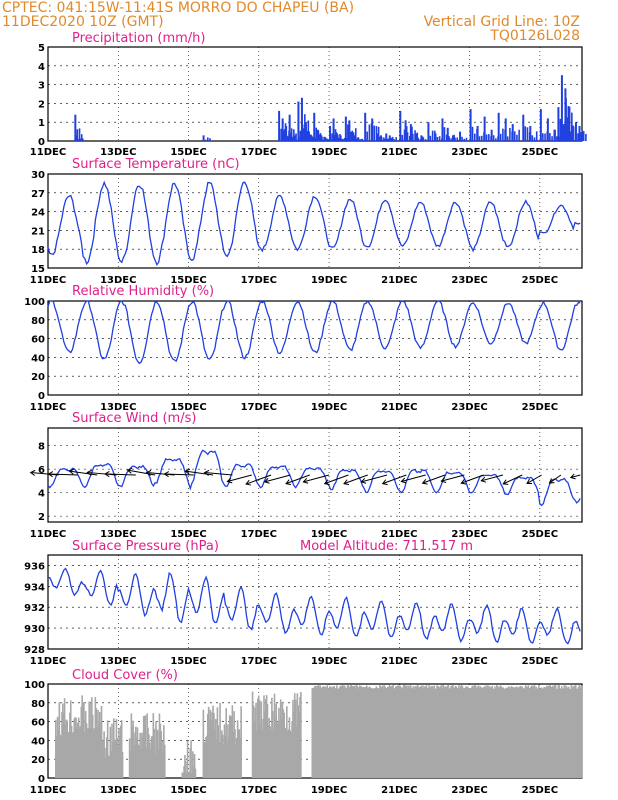  I want to click on x-tick-label: 17DEC, so click(259, 280).